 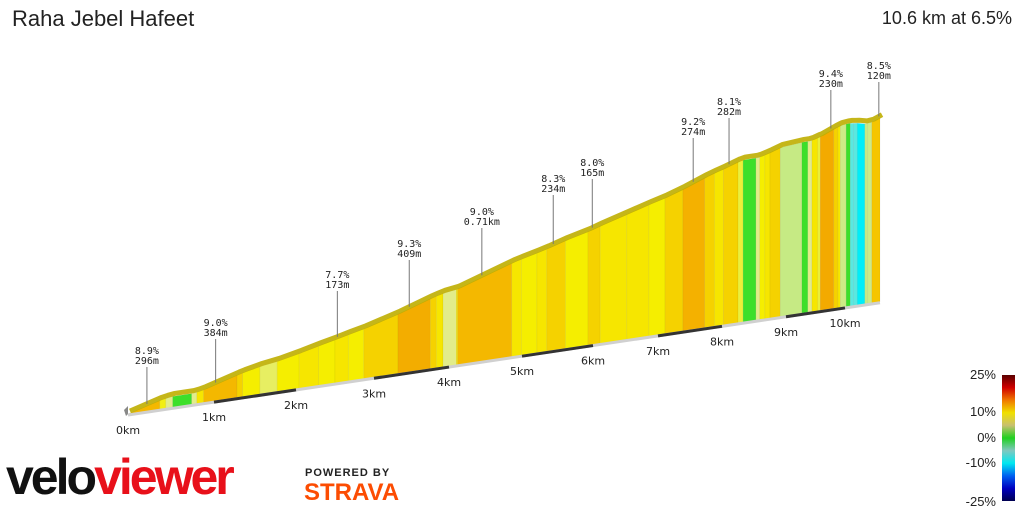 What do you see at coordinates (693, 122) in the screenshot?
I see `annotation-gradient: 9.2%` at bounding box center [693, 122].